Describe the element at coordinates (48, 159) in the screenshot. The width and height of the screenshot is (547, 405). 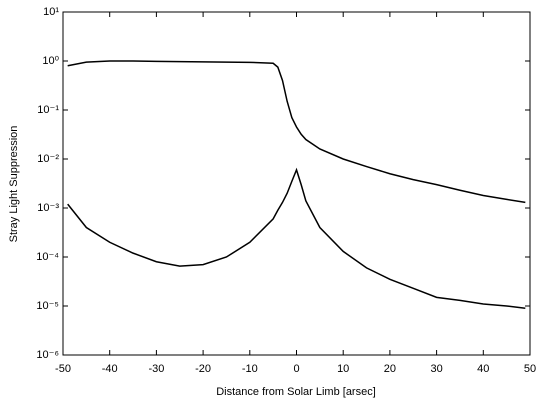
I see `y-tick-label: 10⁻²` at that location.